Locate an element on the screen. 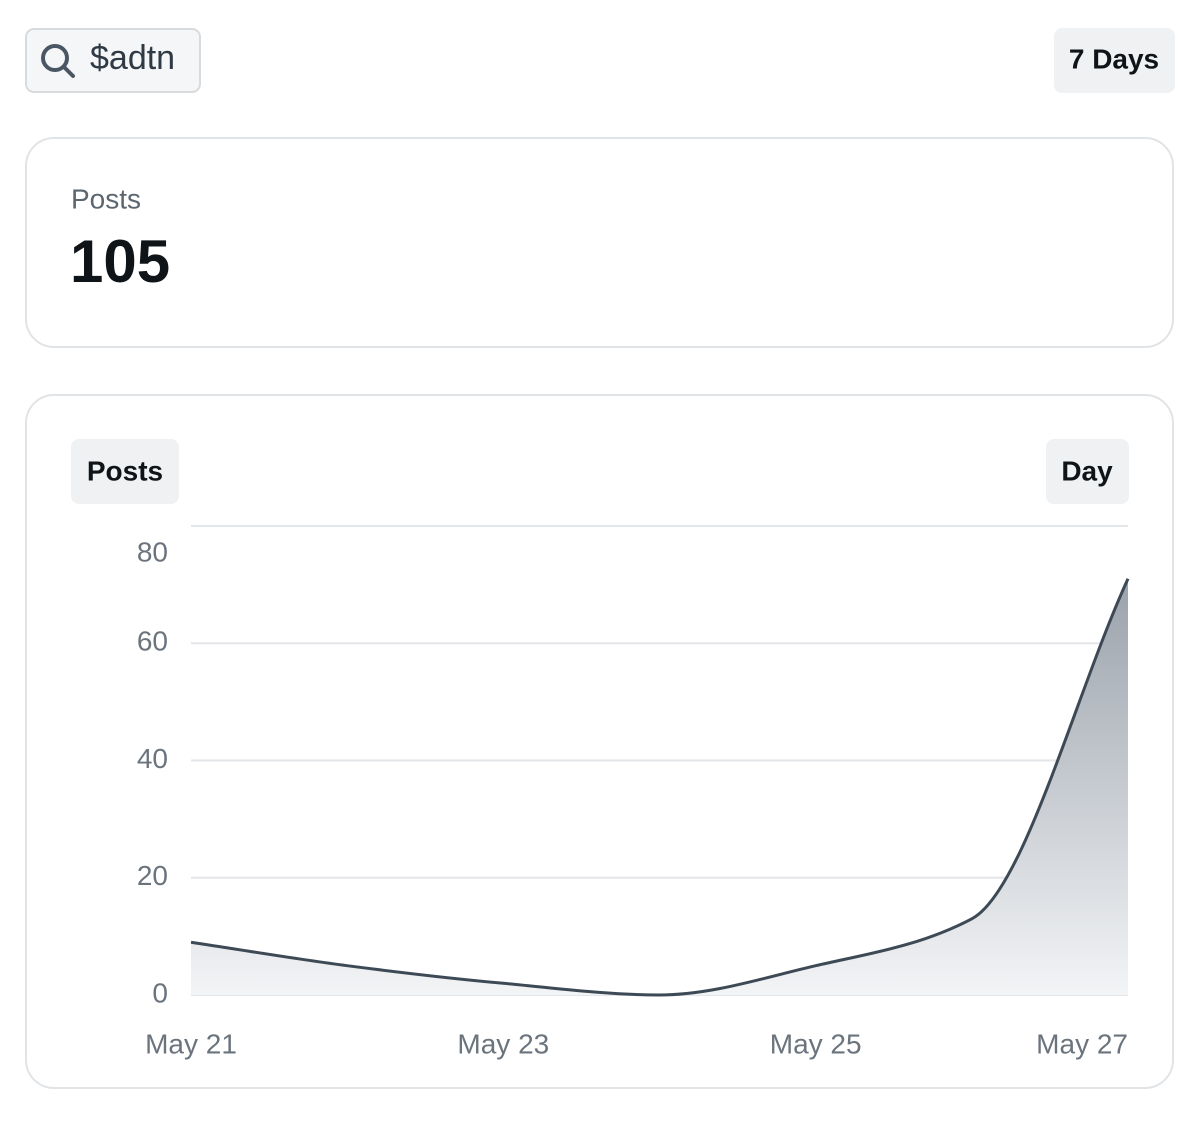 The image size is (1200, 1124). range-label: 7 Days is located at coordinates (1114, 58).